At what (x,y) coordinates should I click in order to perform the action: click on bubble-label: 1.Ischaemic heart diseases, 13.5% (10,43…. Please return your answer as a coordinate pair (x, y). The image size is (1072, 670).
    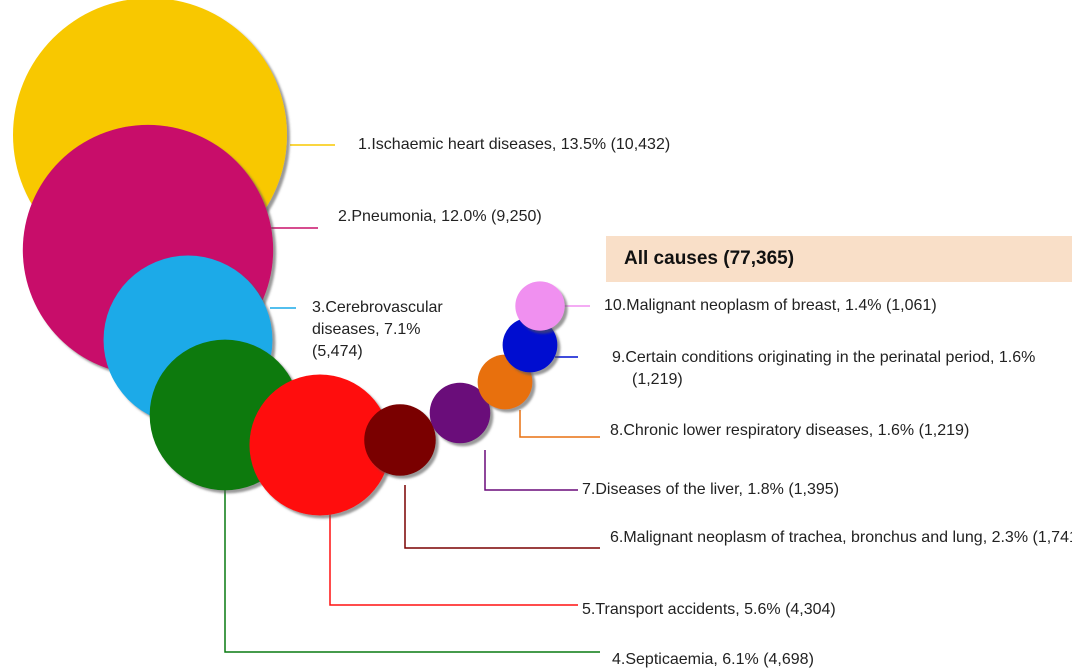
    Looking at the image, I should click on (514, 144).